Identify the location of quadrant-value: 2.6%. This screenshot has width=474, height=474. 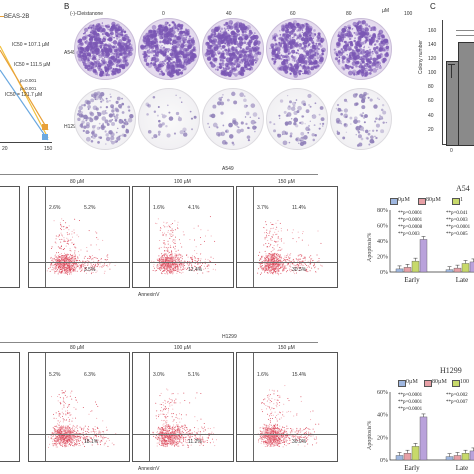
(55, 208).